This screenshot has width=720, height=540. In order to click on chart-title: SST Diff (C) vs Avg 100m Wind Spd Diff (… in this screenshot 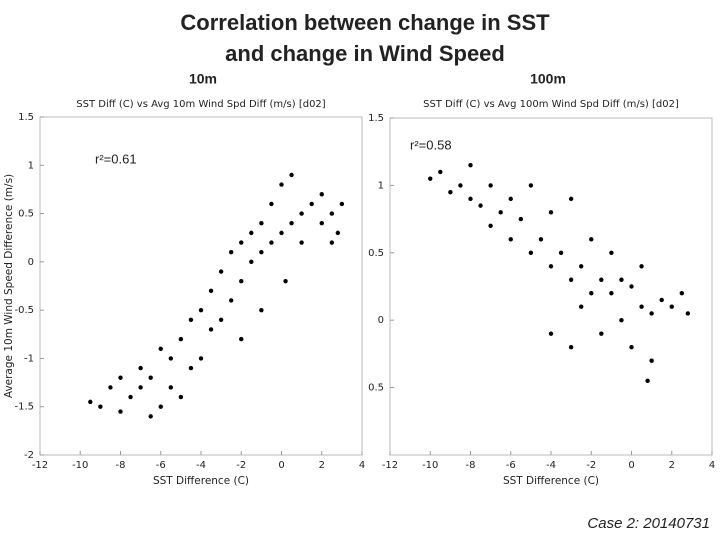, I will do `click(551, 104)`.